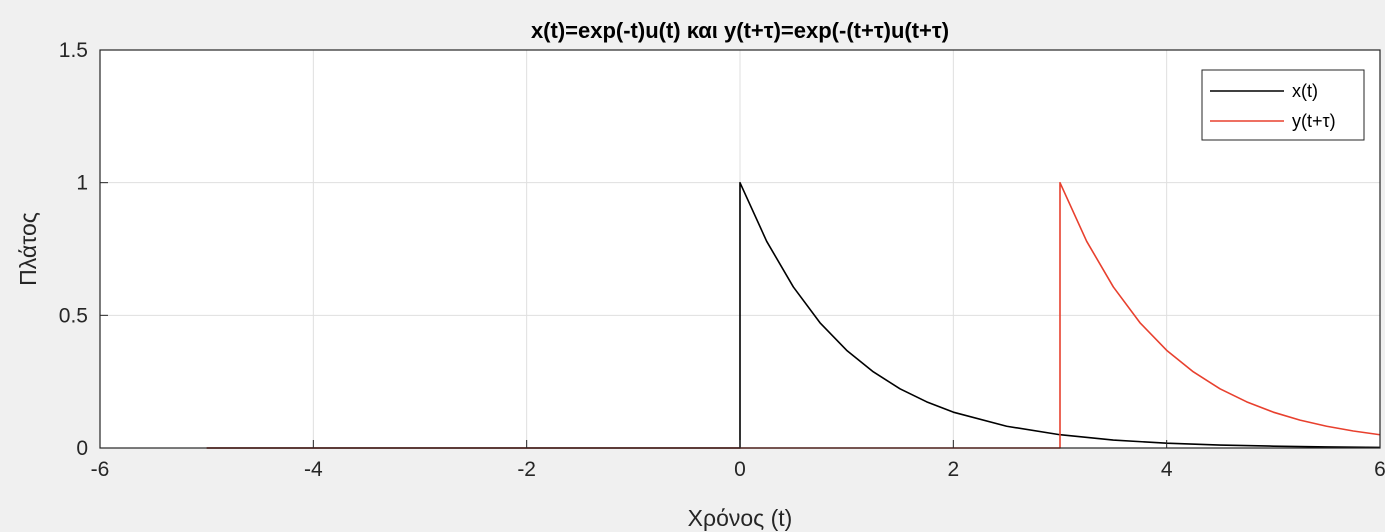 Image resolution: width=1385 pixels, height=532 pixels. What do you see at coordinates (73, 50) in the screenshot?
I see `y-tick-label: 1.5` at bounding box center [73, 50].